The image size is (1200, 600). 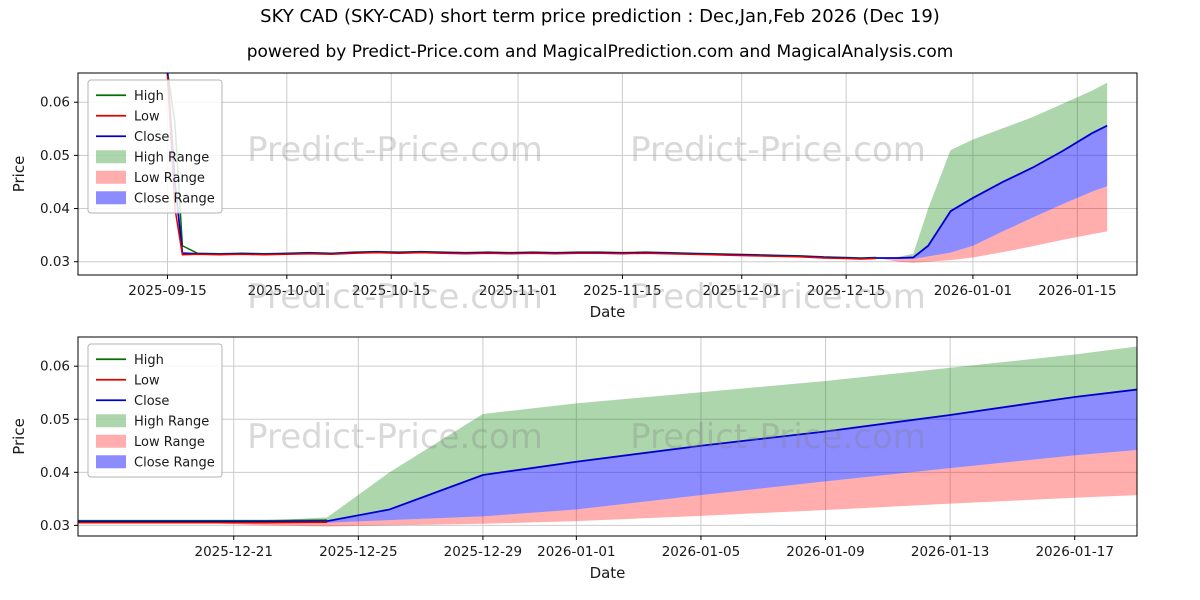 I want to click on x-tick-label: 2026-01-05, so click(x=701, y=552).